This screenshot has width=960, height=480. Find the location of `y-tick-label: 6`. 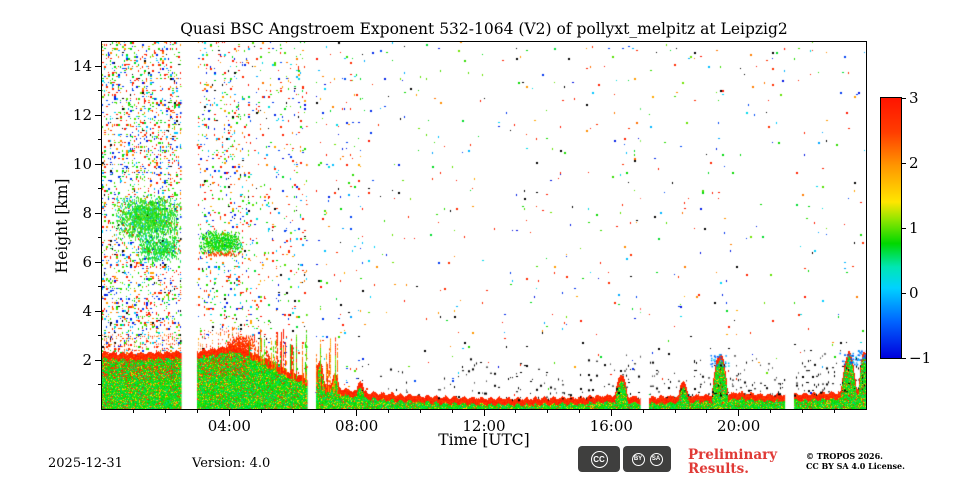

y-tick-label: 6 is located at coordinates (87, 262).